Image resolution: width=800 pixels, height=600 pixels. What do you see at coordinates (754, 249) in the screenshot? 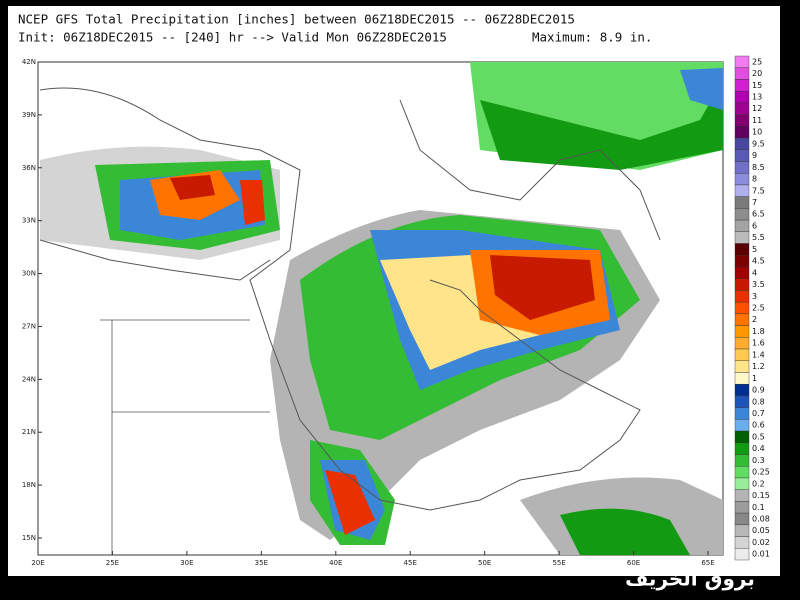
I see `legend-label: 5` at bounding box center [754, 249].